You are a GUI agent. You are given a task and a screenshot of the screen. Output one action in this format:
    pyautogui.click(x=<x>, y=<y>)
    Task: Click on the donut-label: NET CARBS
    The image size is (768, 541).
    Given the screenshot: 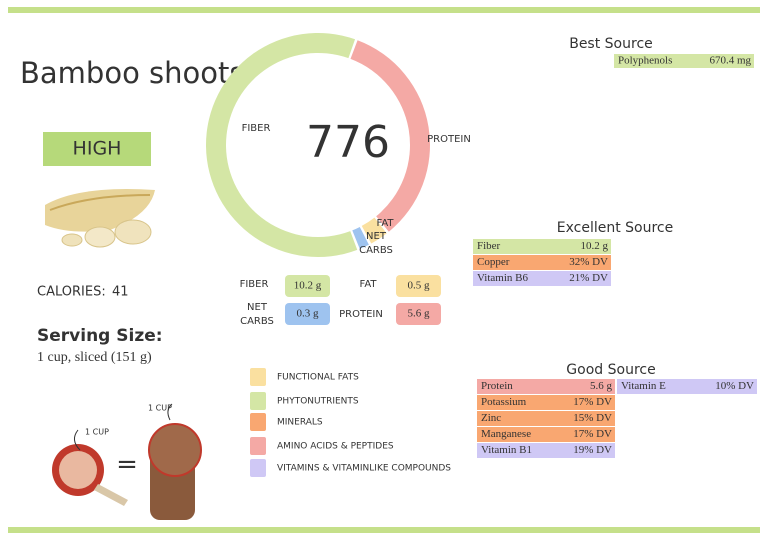 What is the action you would take?
    pyautogui.click(x=376, y=243)
    